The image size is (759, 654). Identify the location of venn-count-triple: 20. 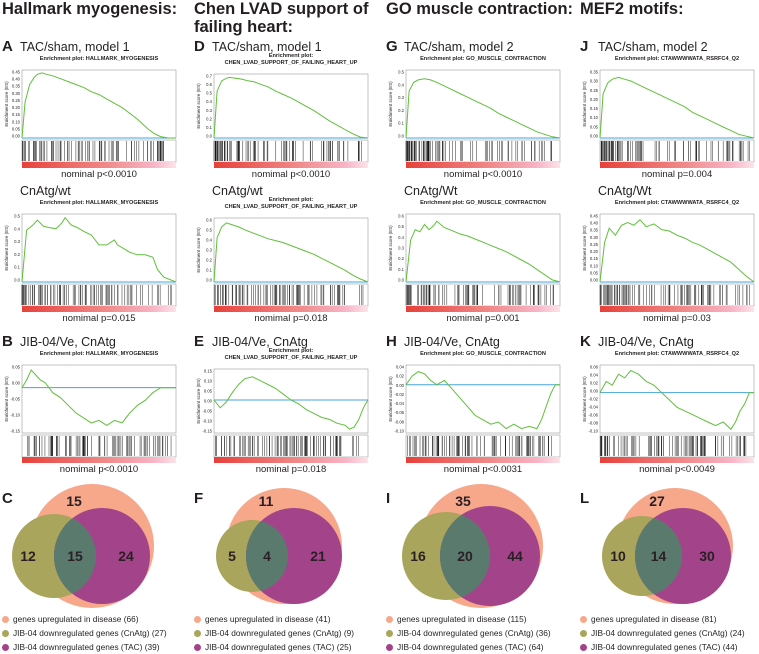
(465, 556).